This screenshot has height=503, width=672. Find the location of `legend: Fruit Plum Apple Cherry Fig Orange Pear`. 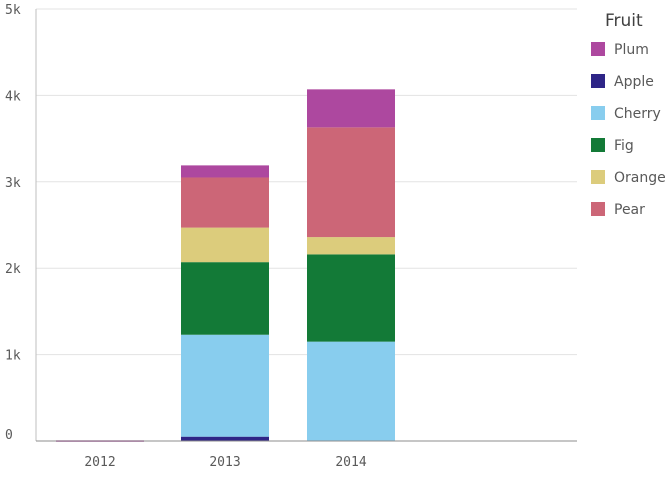

legend: Fruit Plum Apple Cherry Fig Orange Pear is located at coordinates (628, 114).